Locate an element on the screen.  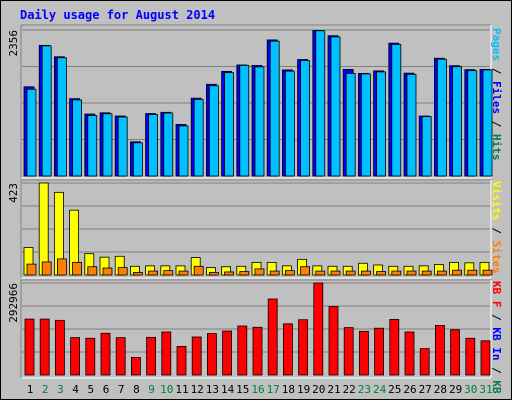
x-tick-day-27: 27 is located at coordinates (425, 389).